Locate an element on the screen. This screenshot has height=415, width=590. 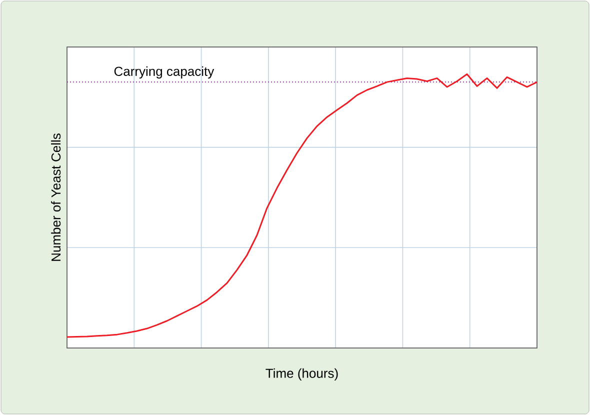
ref-line-label: Carrying capacity is located at coordinates (164, 72).